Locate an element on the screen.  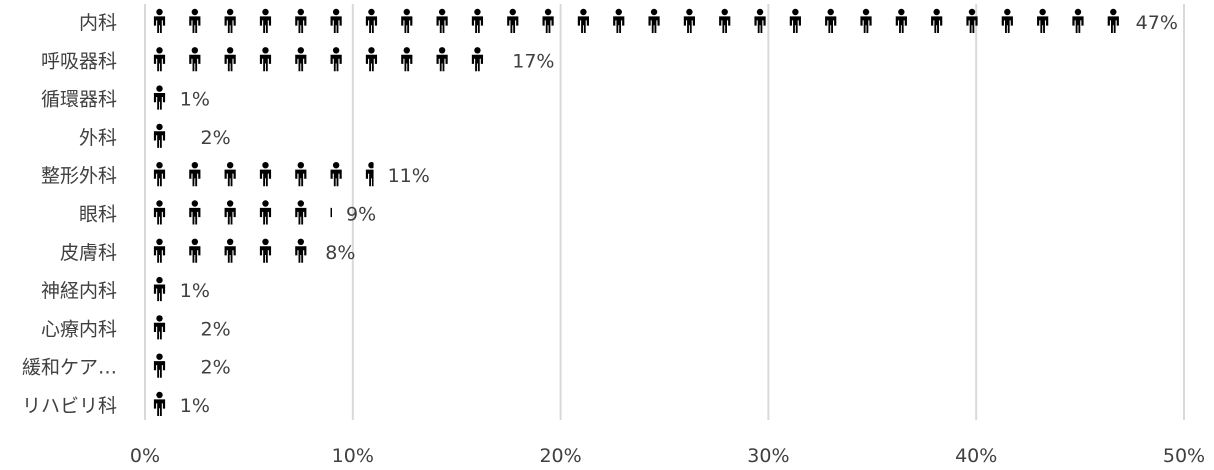
category-label: 整形外科 is located at coordinates (79, 176).